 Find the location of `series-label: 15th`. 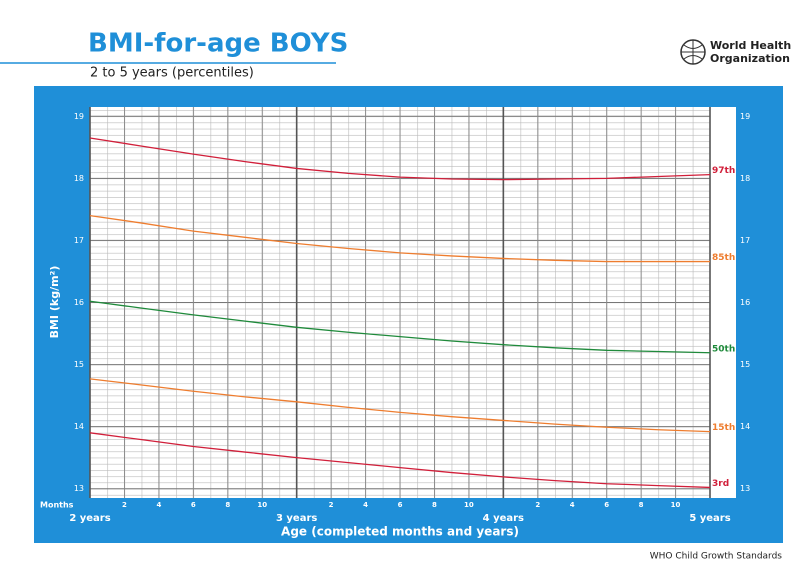

series-label: 15th is located at coordinates (723, 428).